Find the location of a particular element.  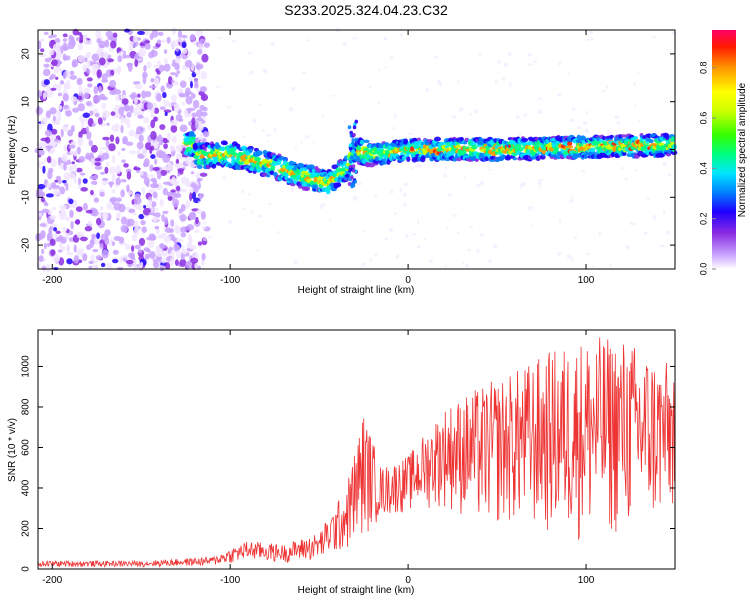

colorbar-tick-label-2: 0.4 is located at coordinates (703, 168).